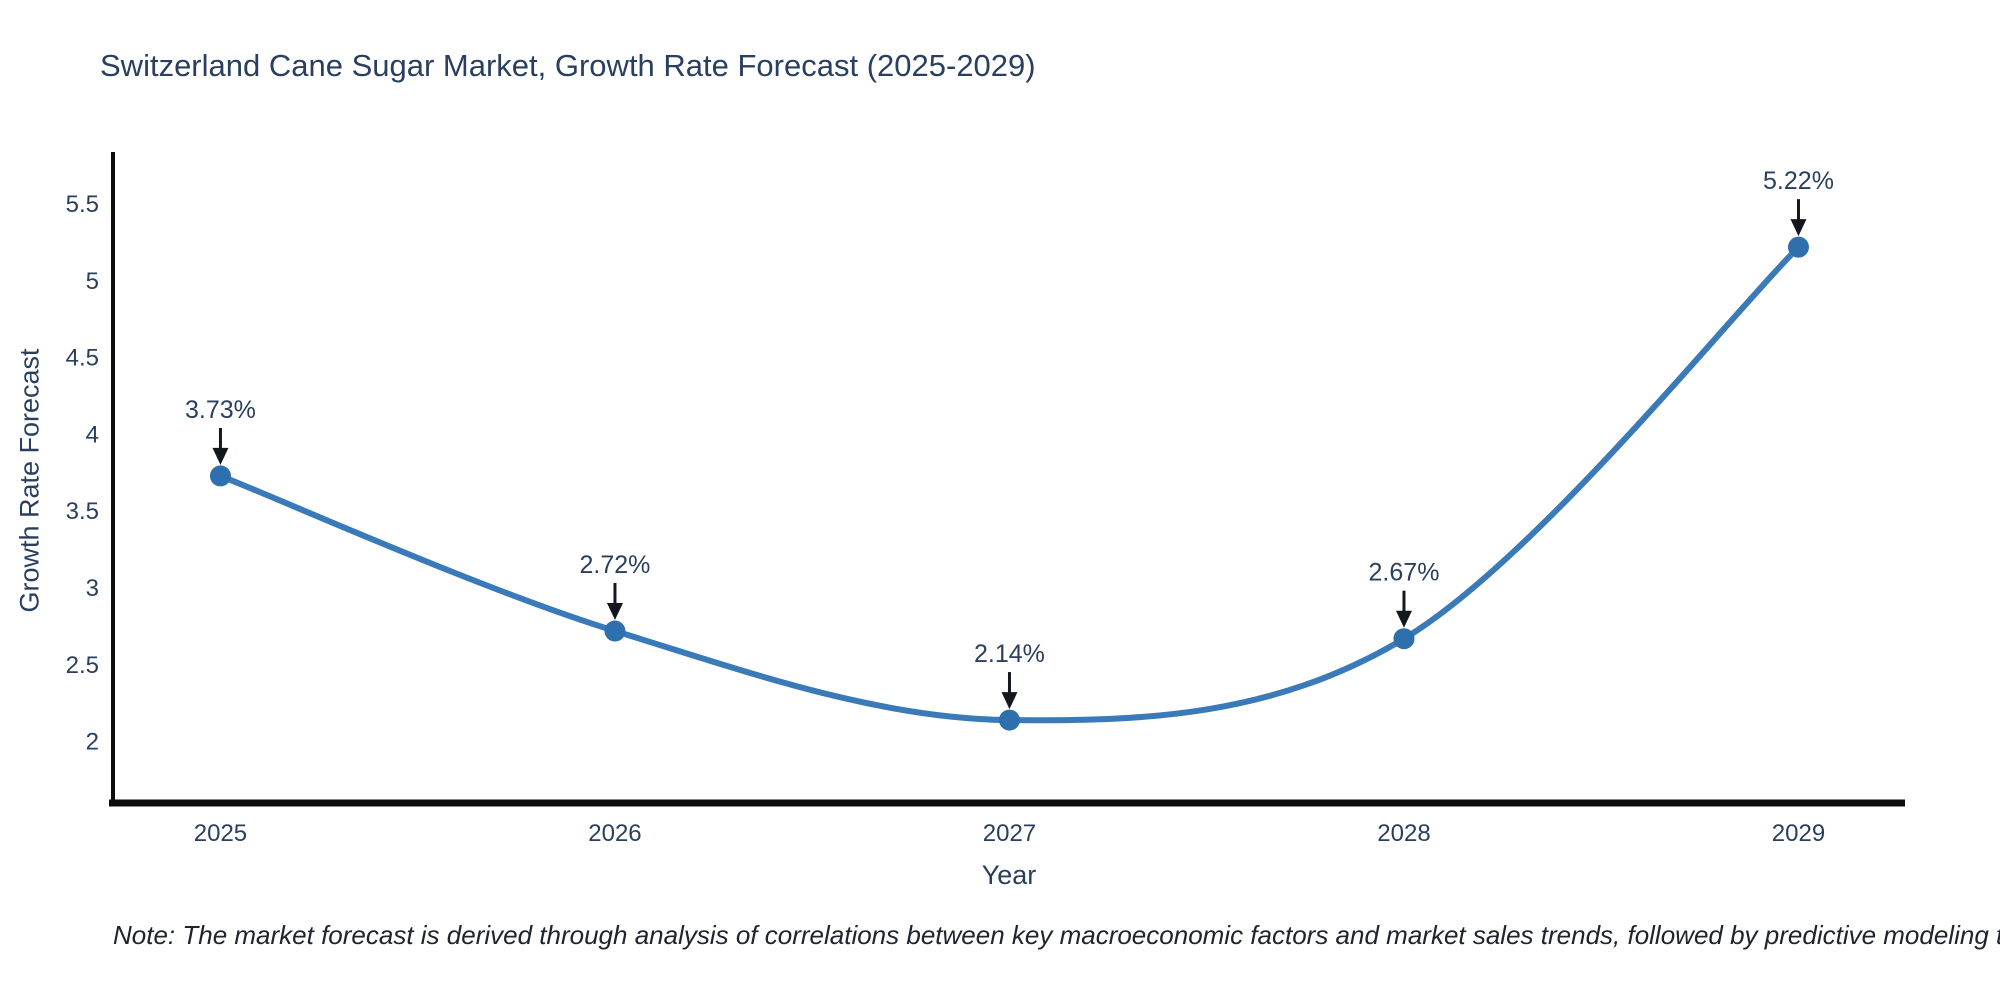  Describe the element at coordinates (92, 588) in the screenshot. I see `y-tick-label: 3` at that location.